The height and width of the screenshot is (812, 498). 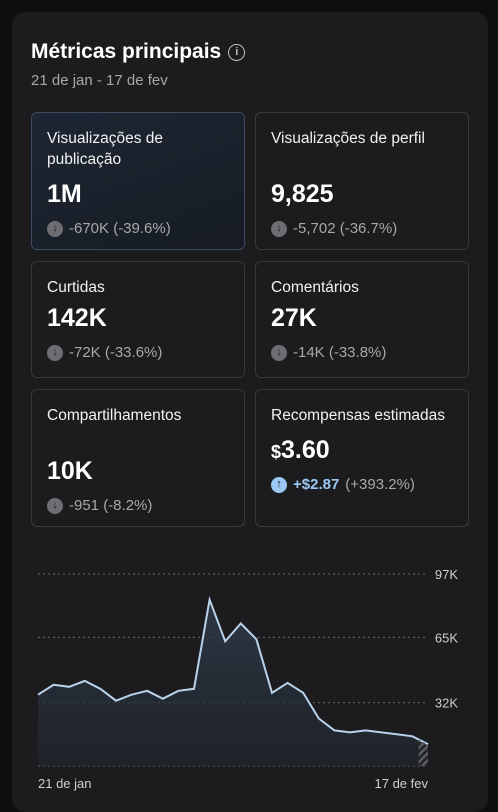 What do you see at coordinates (138, 458) in the screenshot?
I see `metric-card-shares: Compartilhamentos 10K ↓ -951 (-8.2%)` at bounding box center [138, 458].